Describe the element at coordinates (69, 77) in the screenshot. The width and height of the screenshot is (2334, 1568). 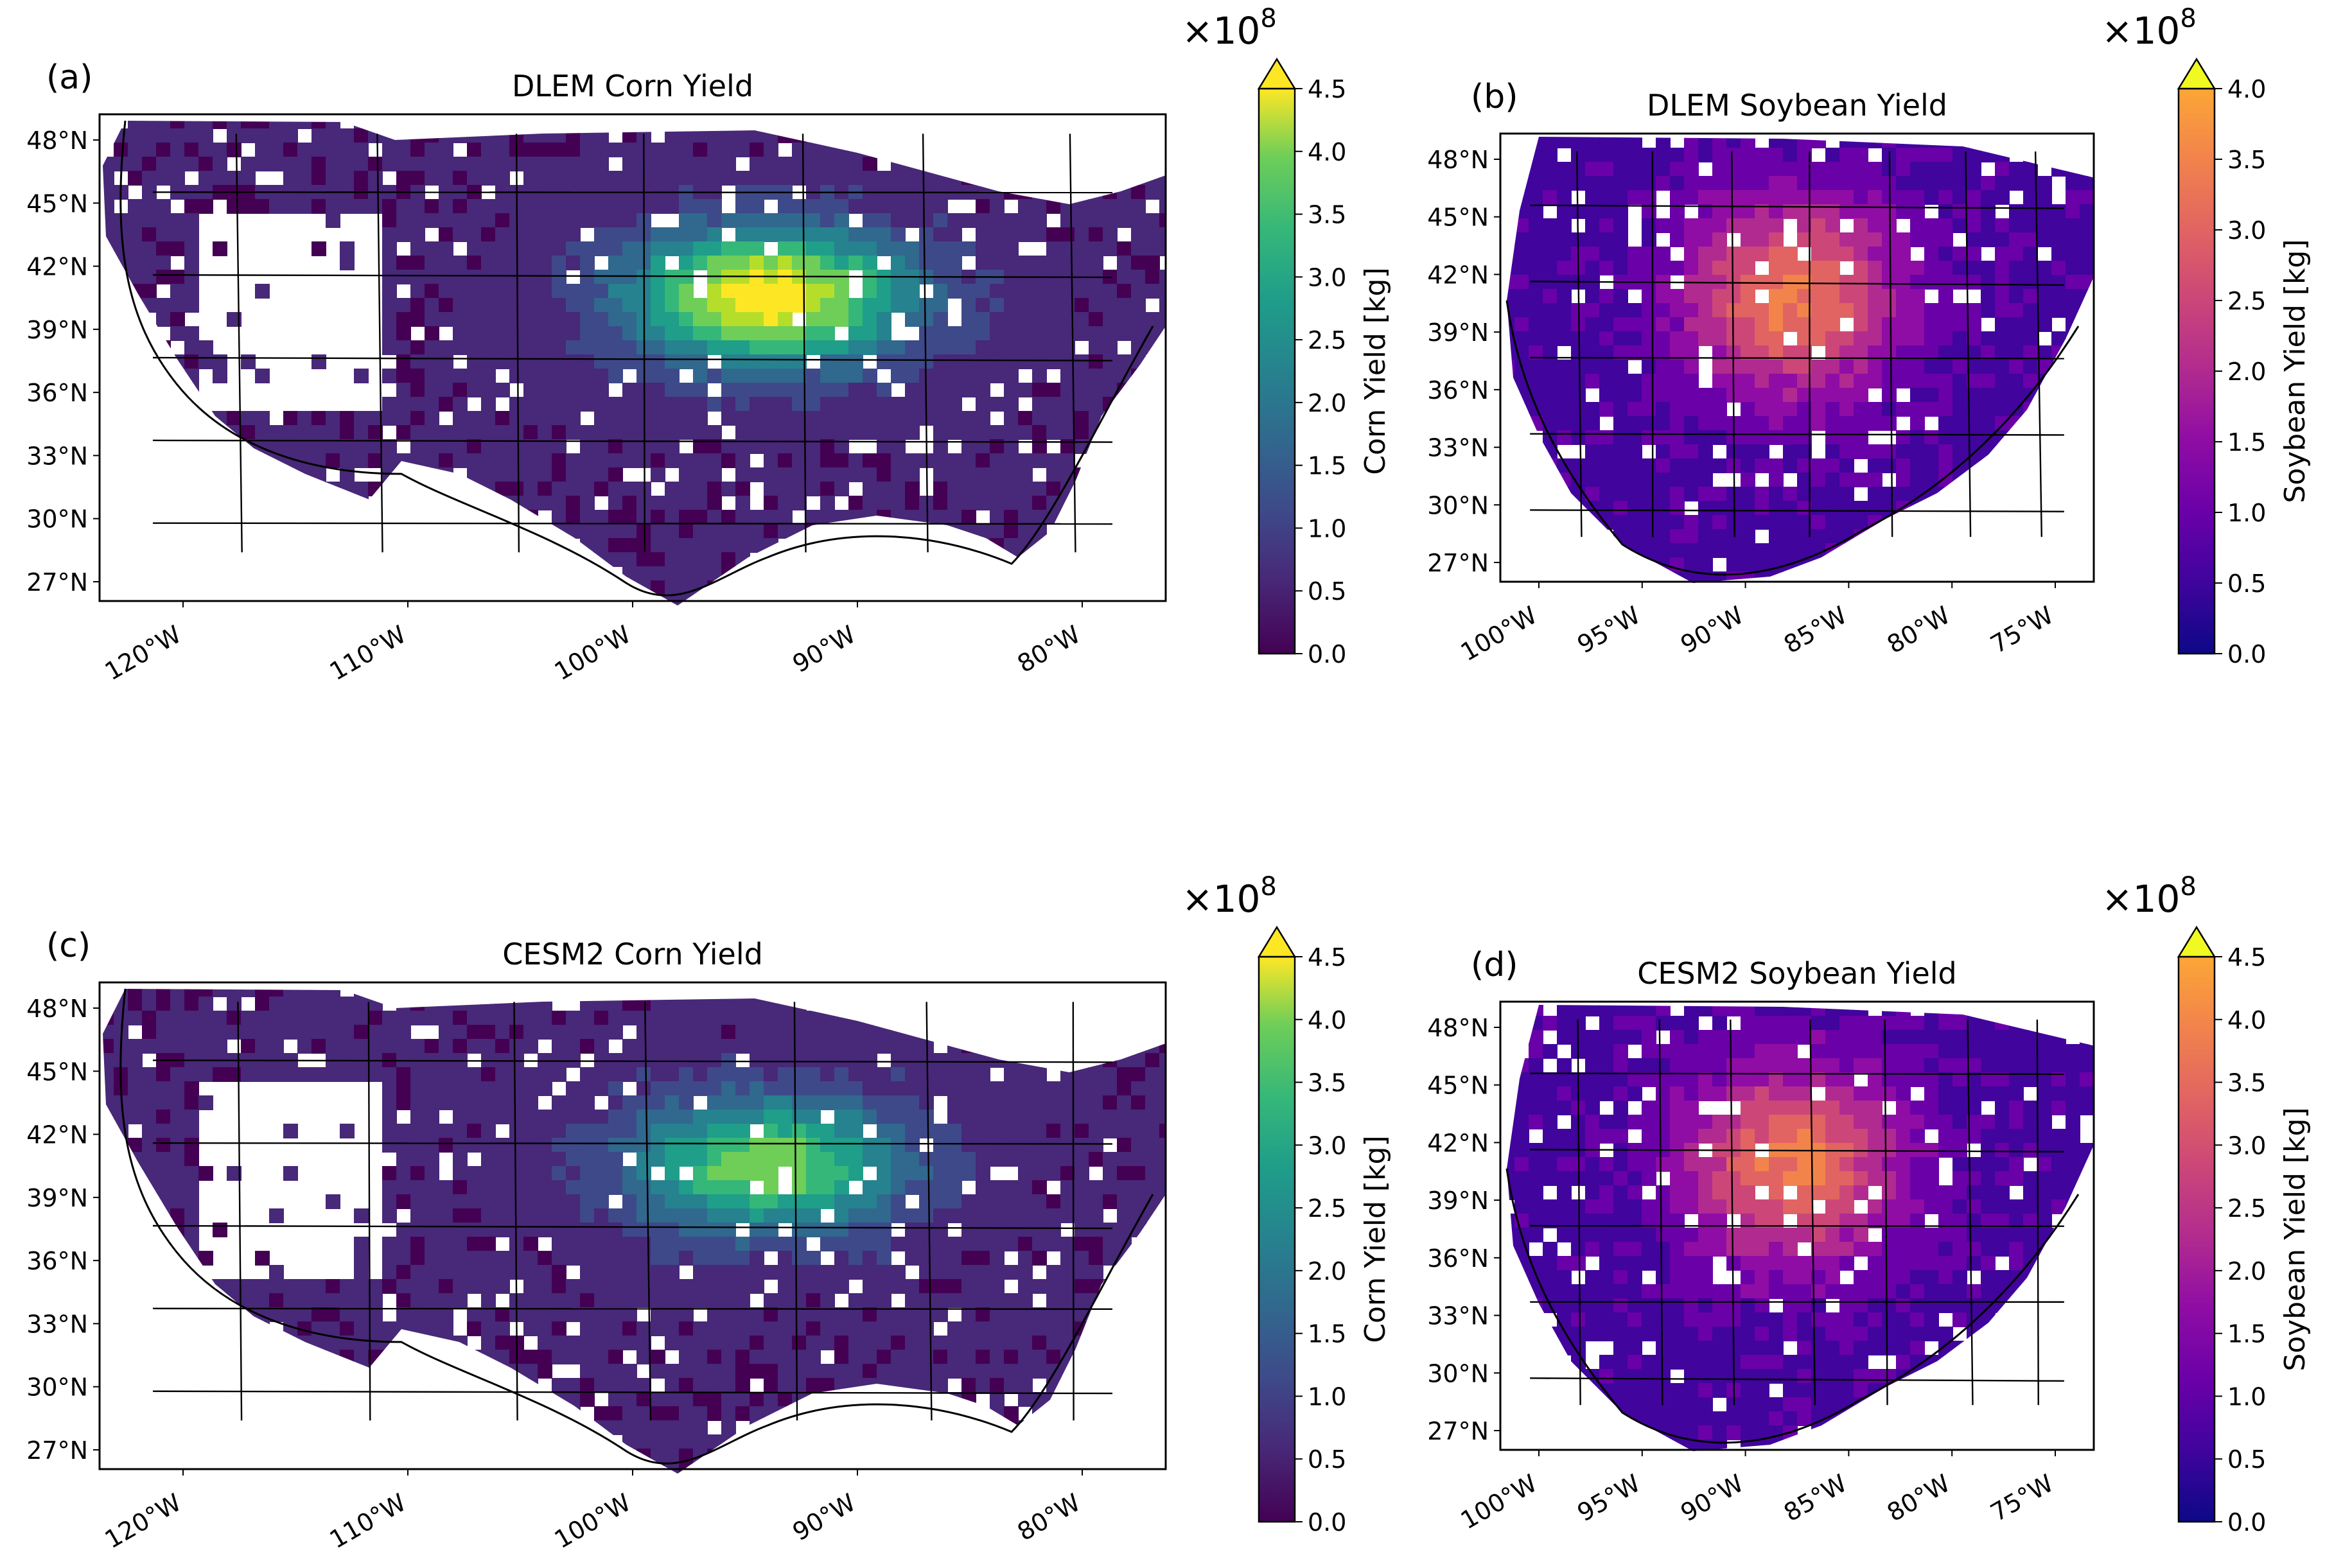
I see `panel-letter: (a)` at that location.